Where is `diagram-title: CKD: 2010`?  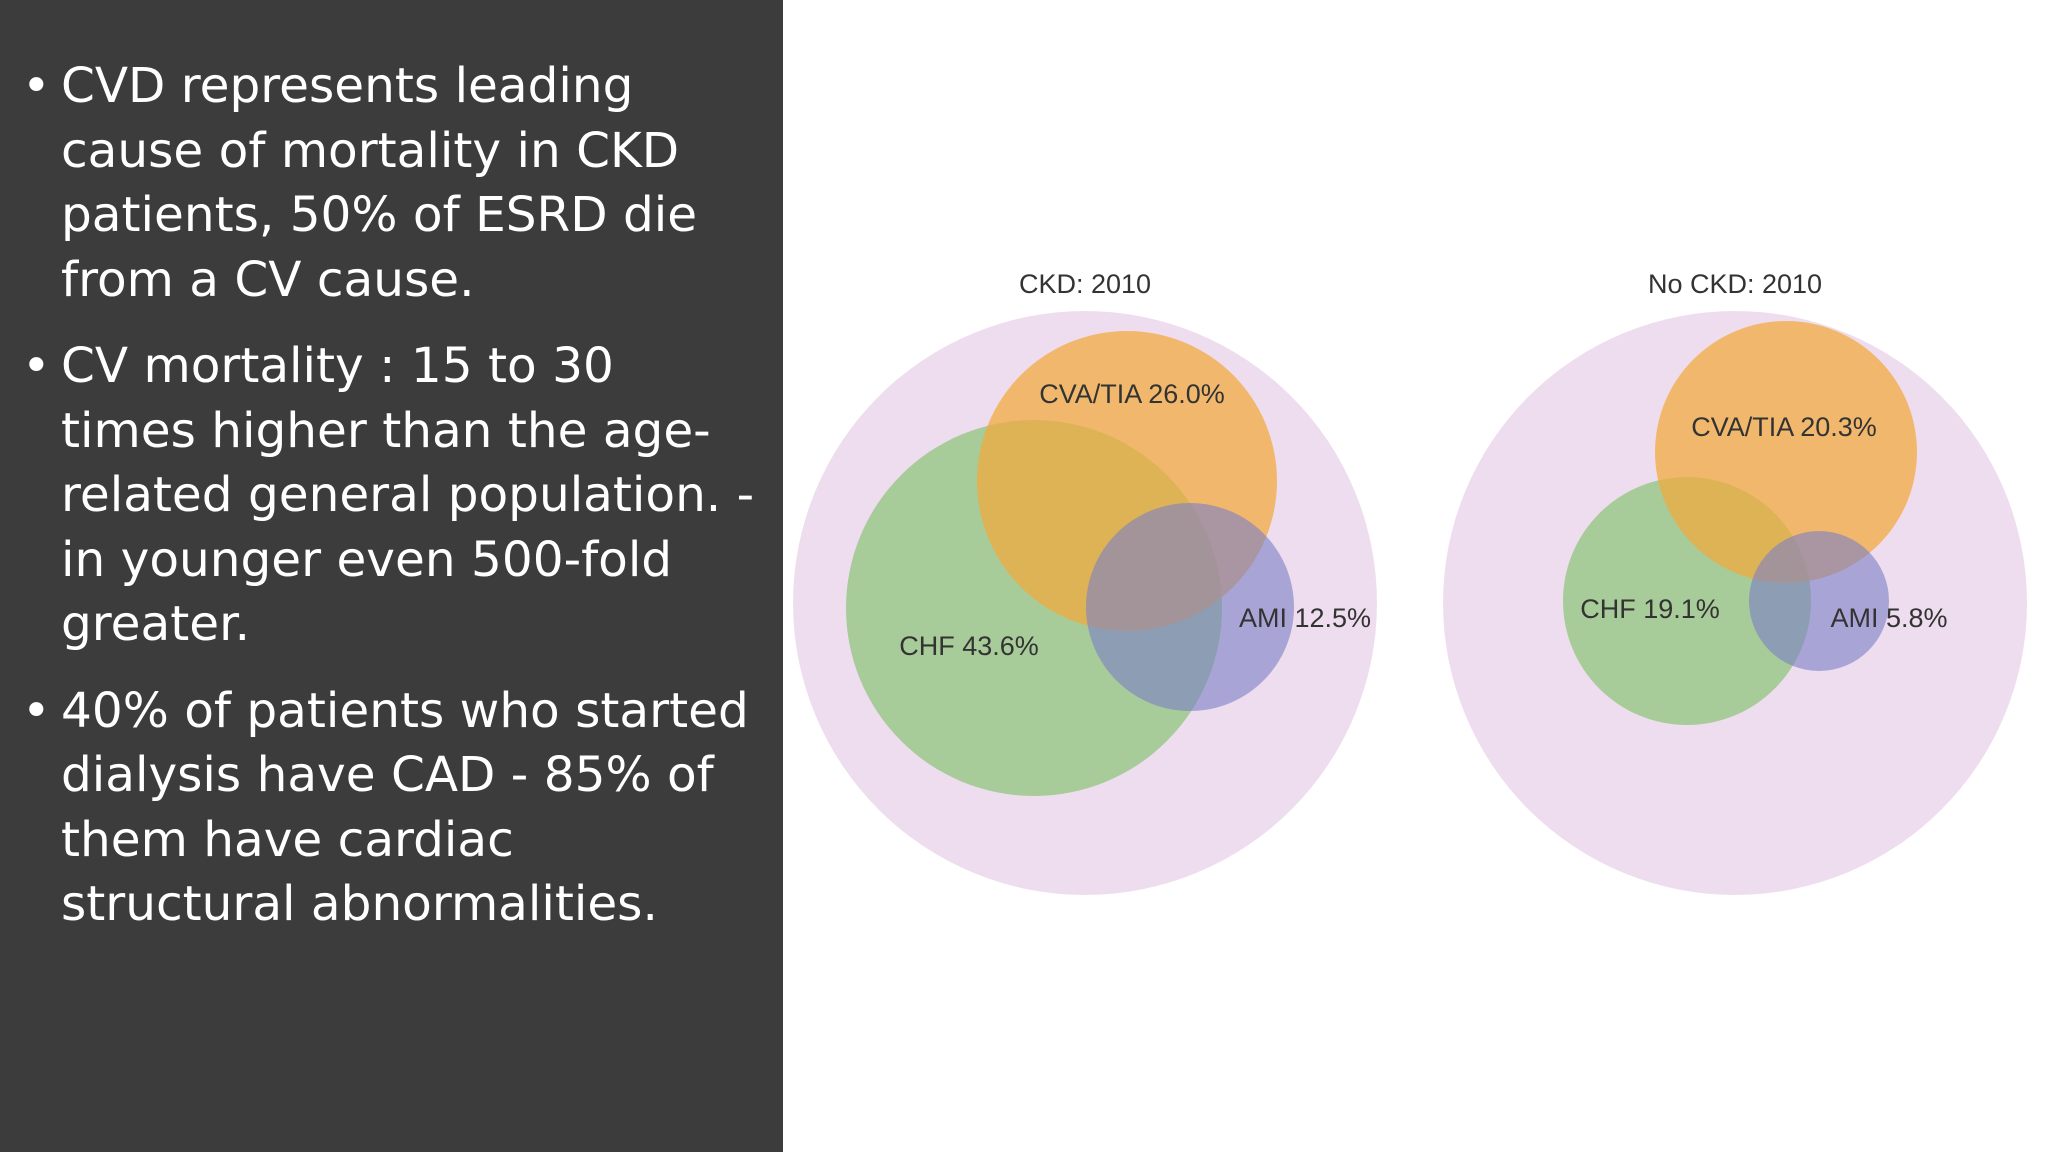 diagram-title: CKD: 2010 is located at coordinates (1085, 284).